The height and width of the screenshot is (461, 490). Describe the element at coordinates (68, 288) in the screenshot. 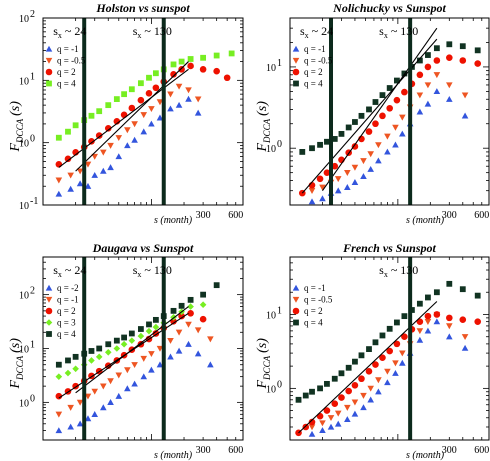

I see `legend-label: q = -2` at that location.